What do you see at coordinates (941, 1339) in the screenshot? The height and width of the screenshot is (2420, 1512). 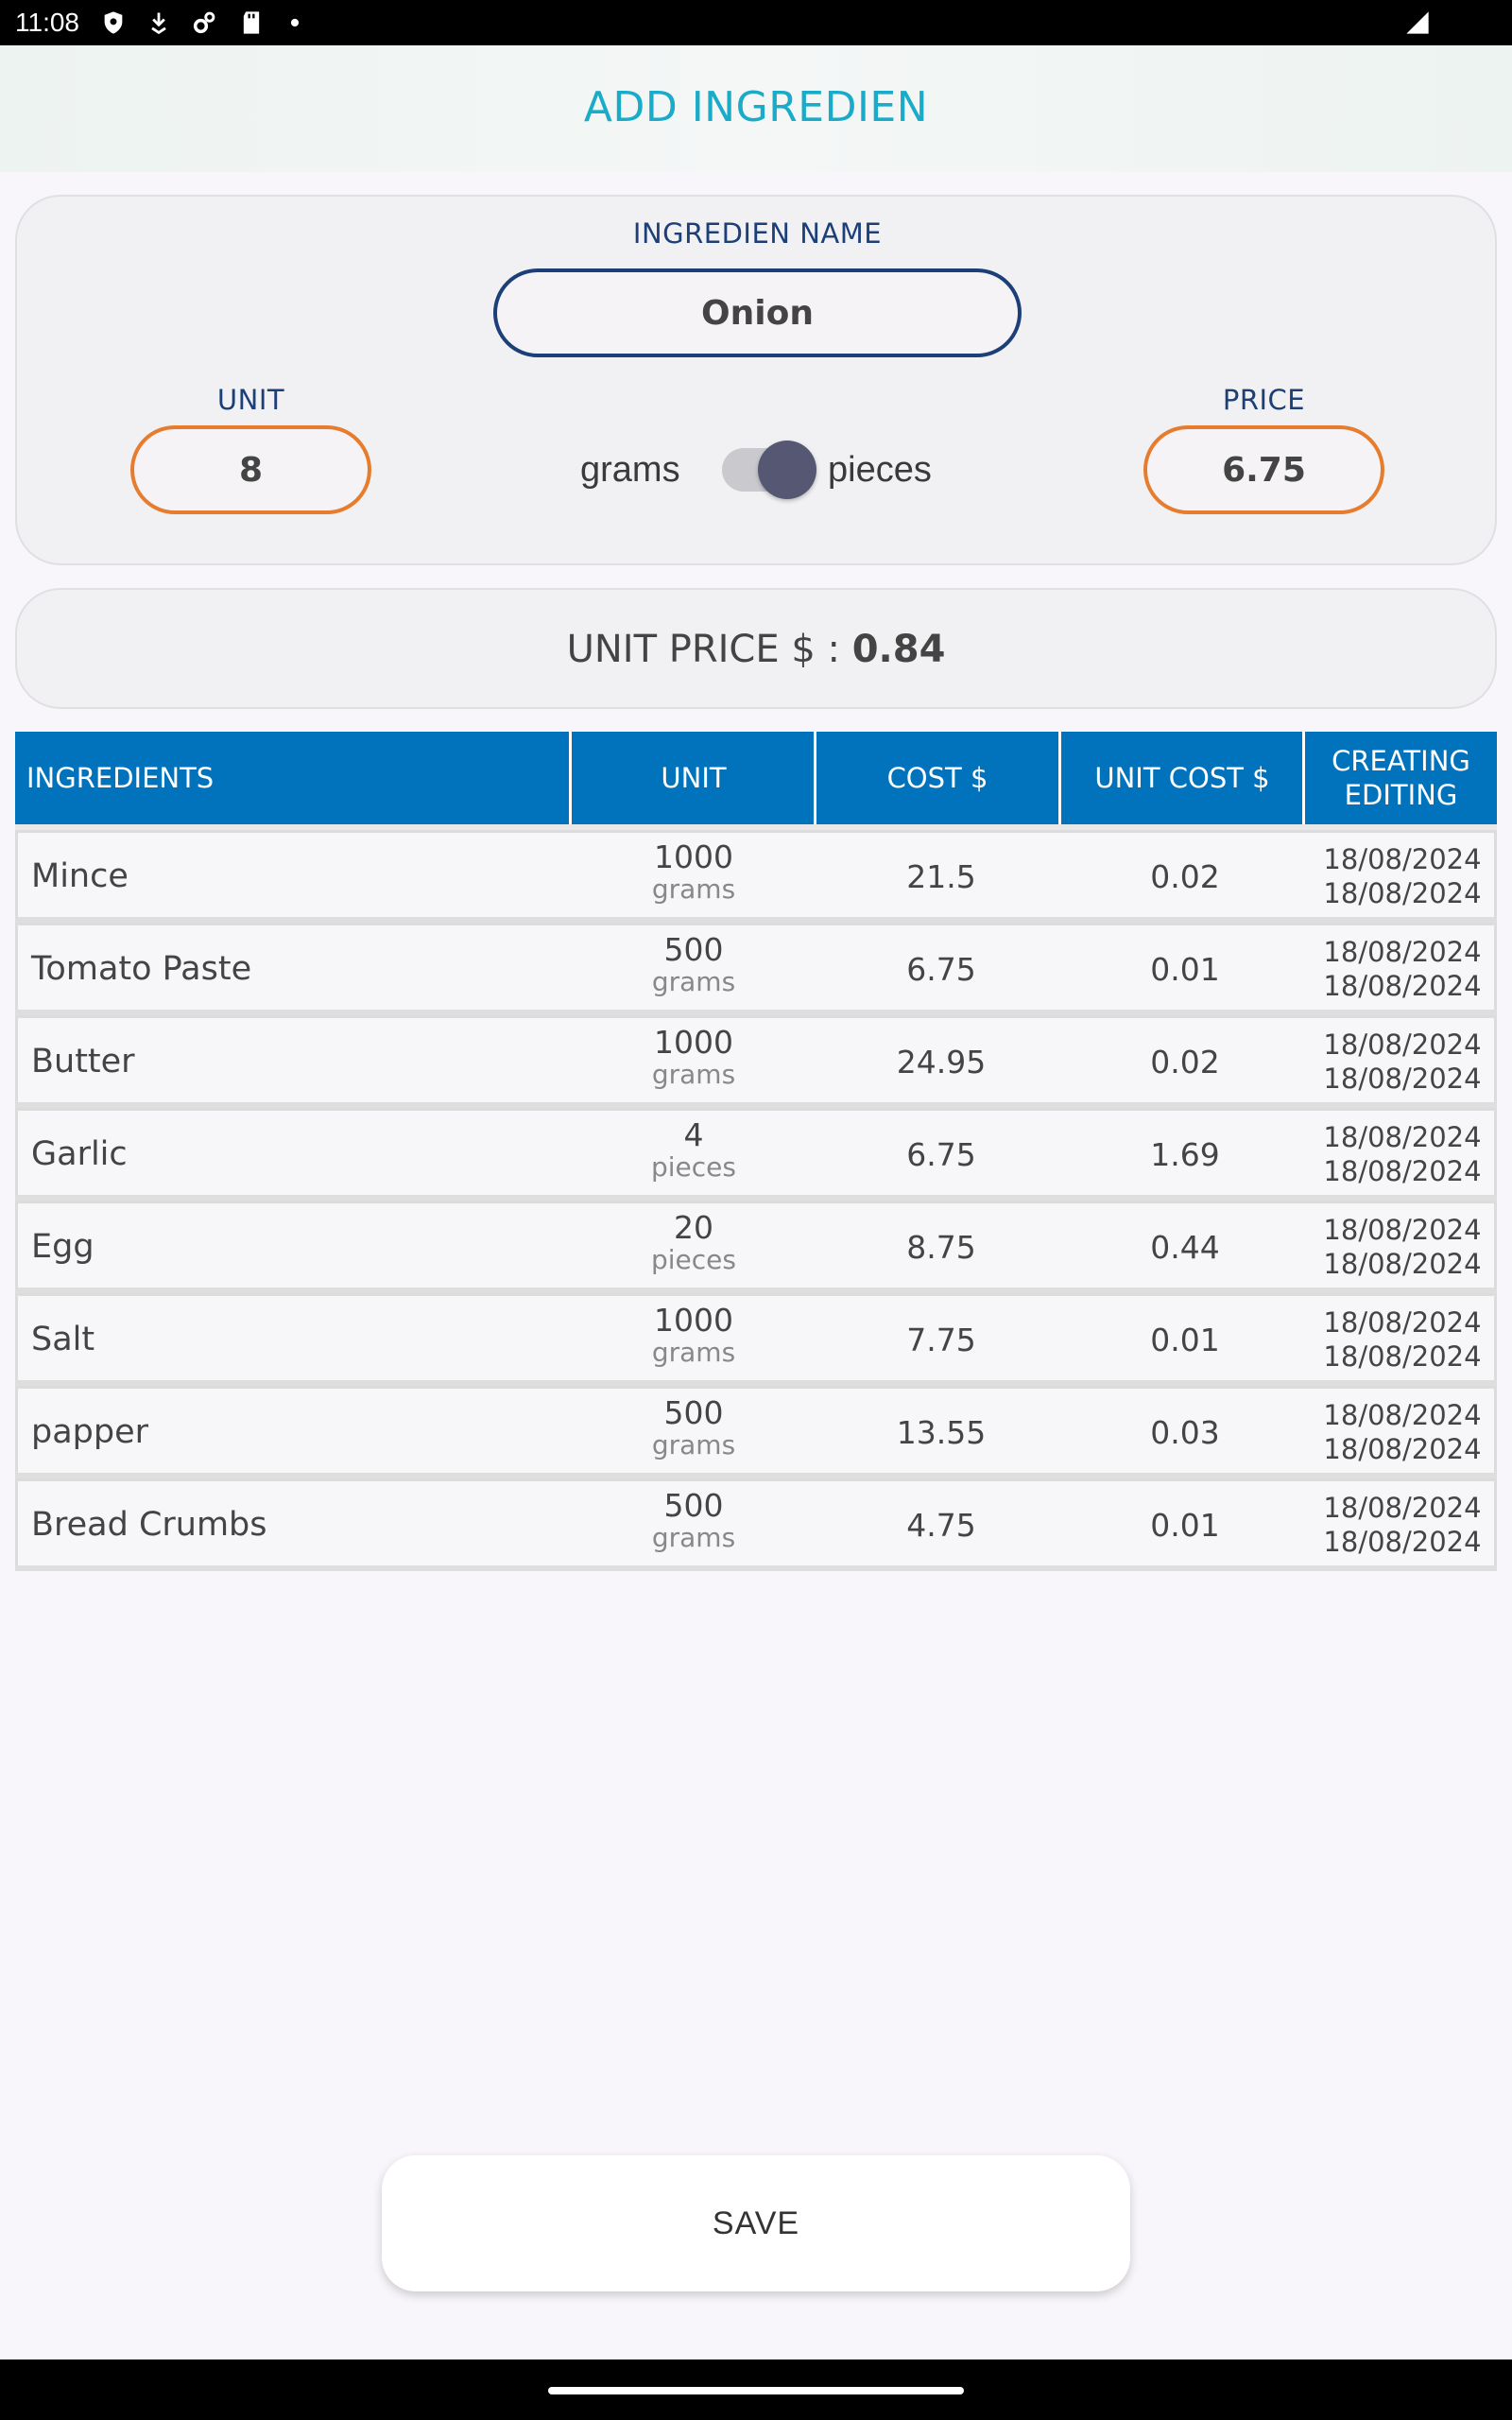 I see `cost-cell: 7.75` at bounding box center [941, 1339].